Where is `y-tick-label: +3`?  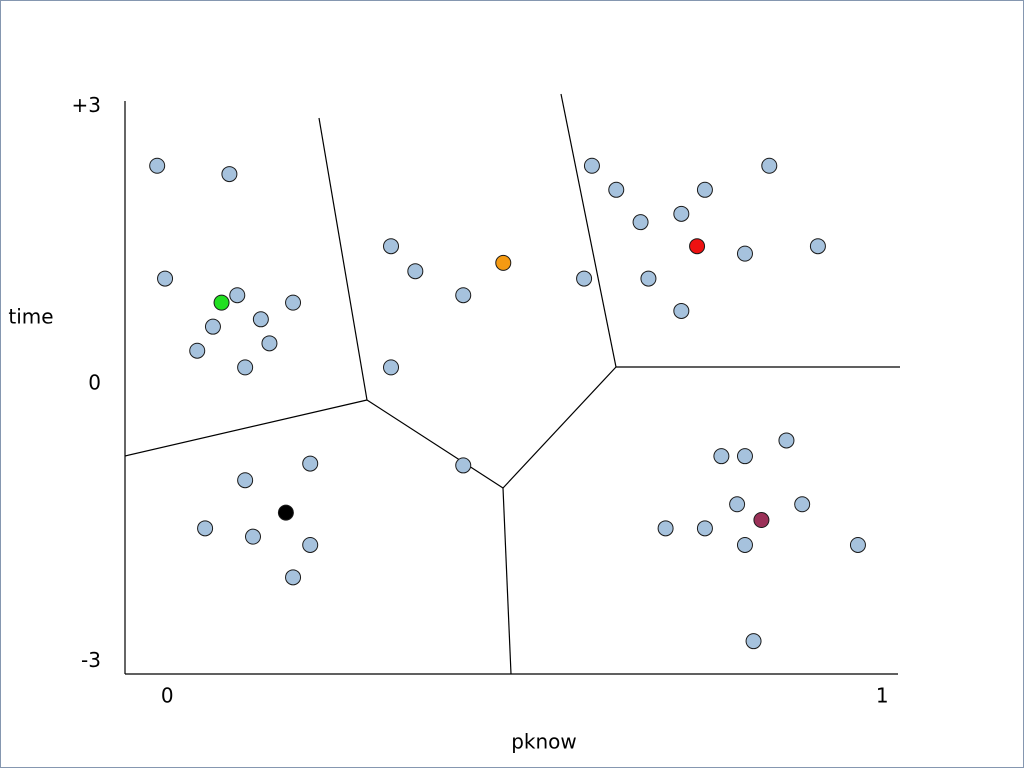 y-tick-label: +3 is located at coordinates (86, 105).